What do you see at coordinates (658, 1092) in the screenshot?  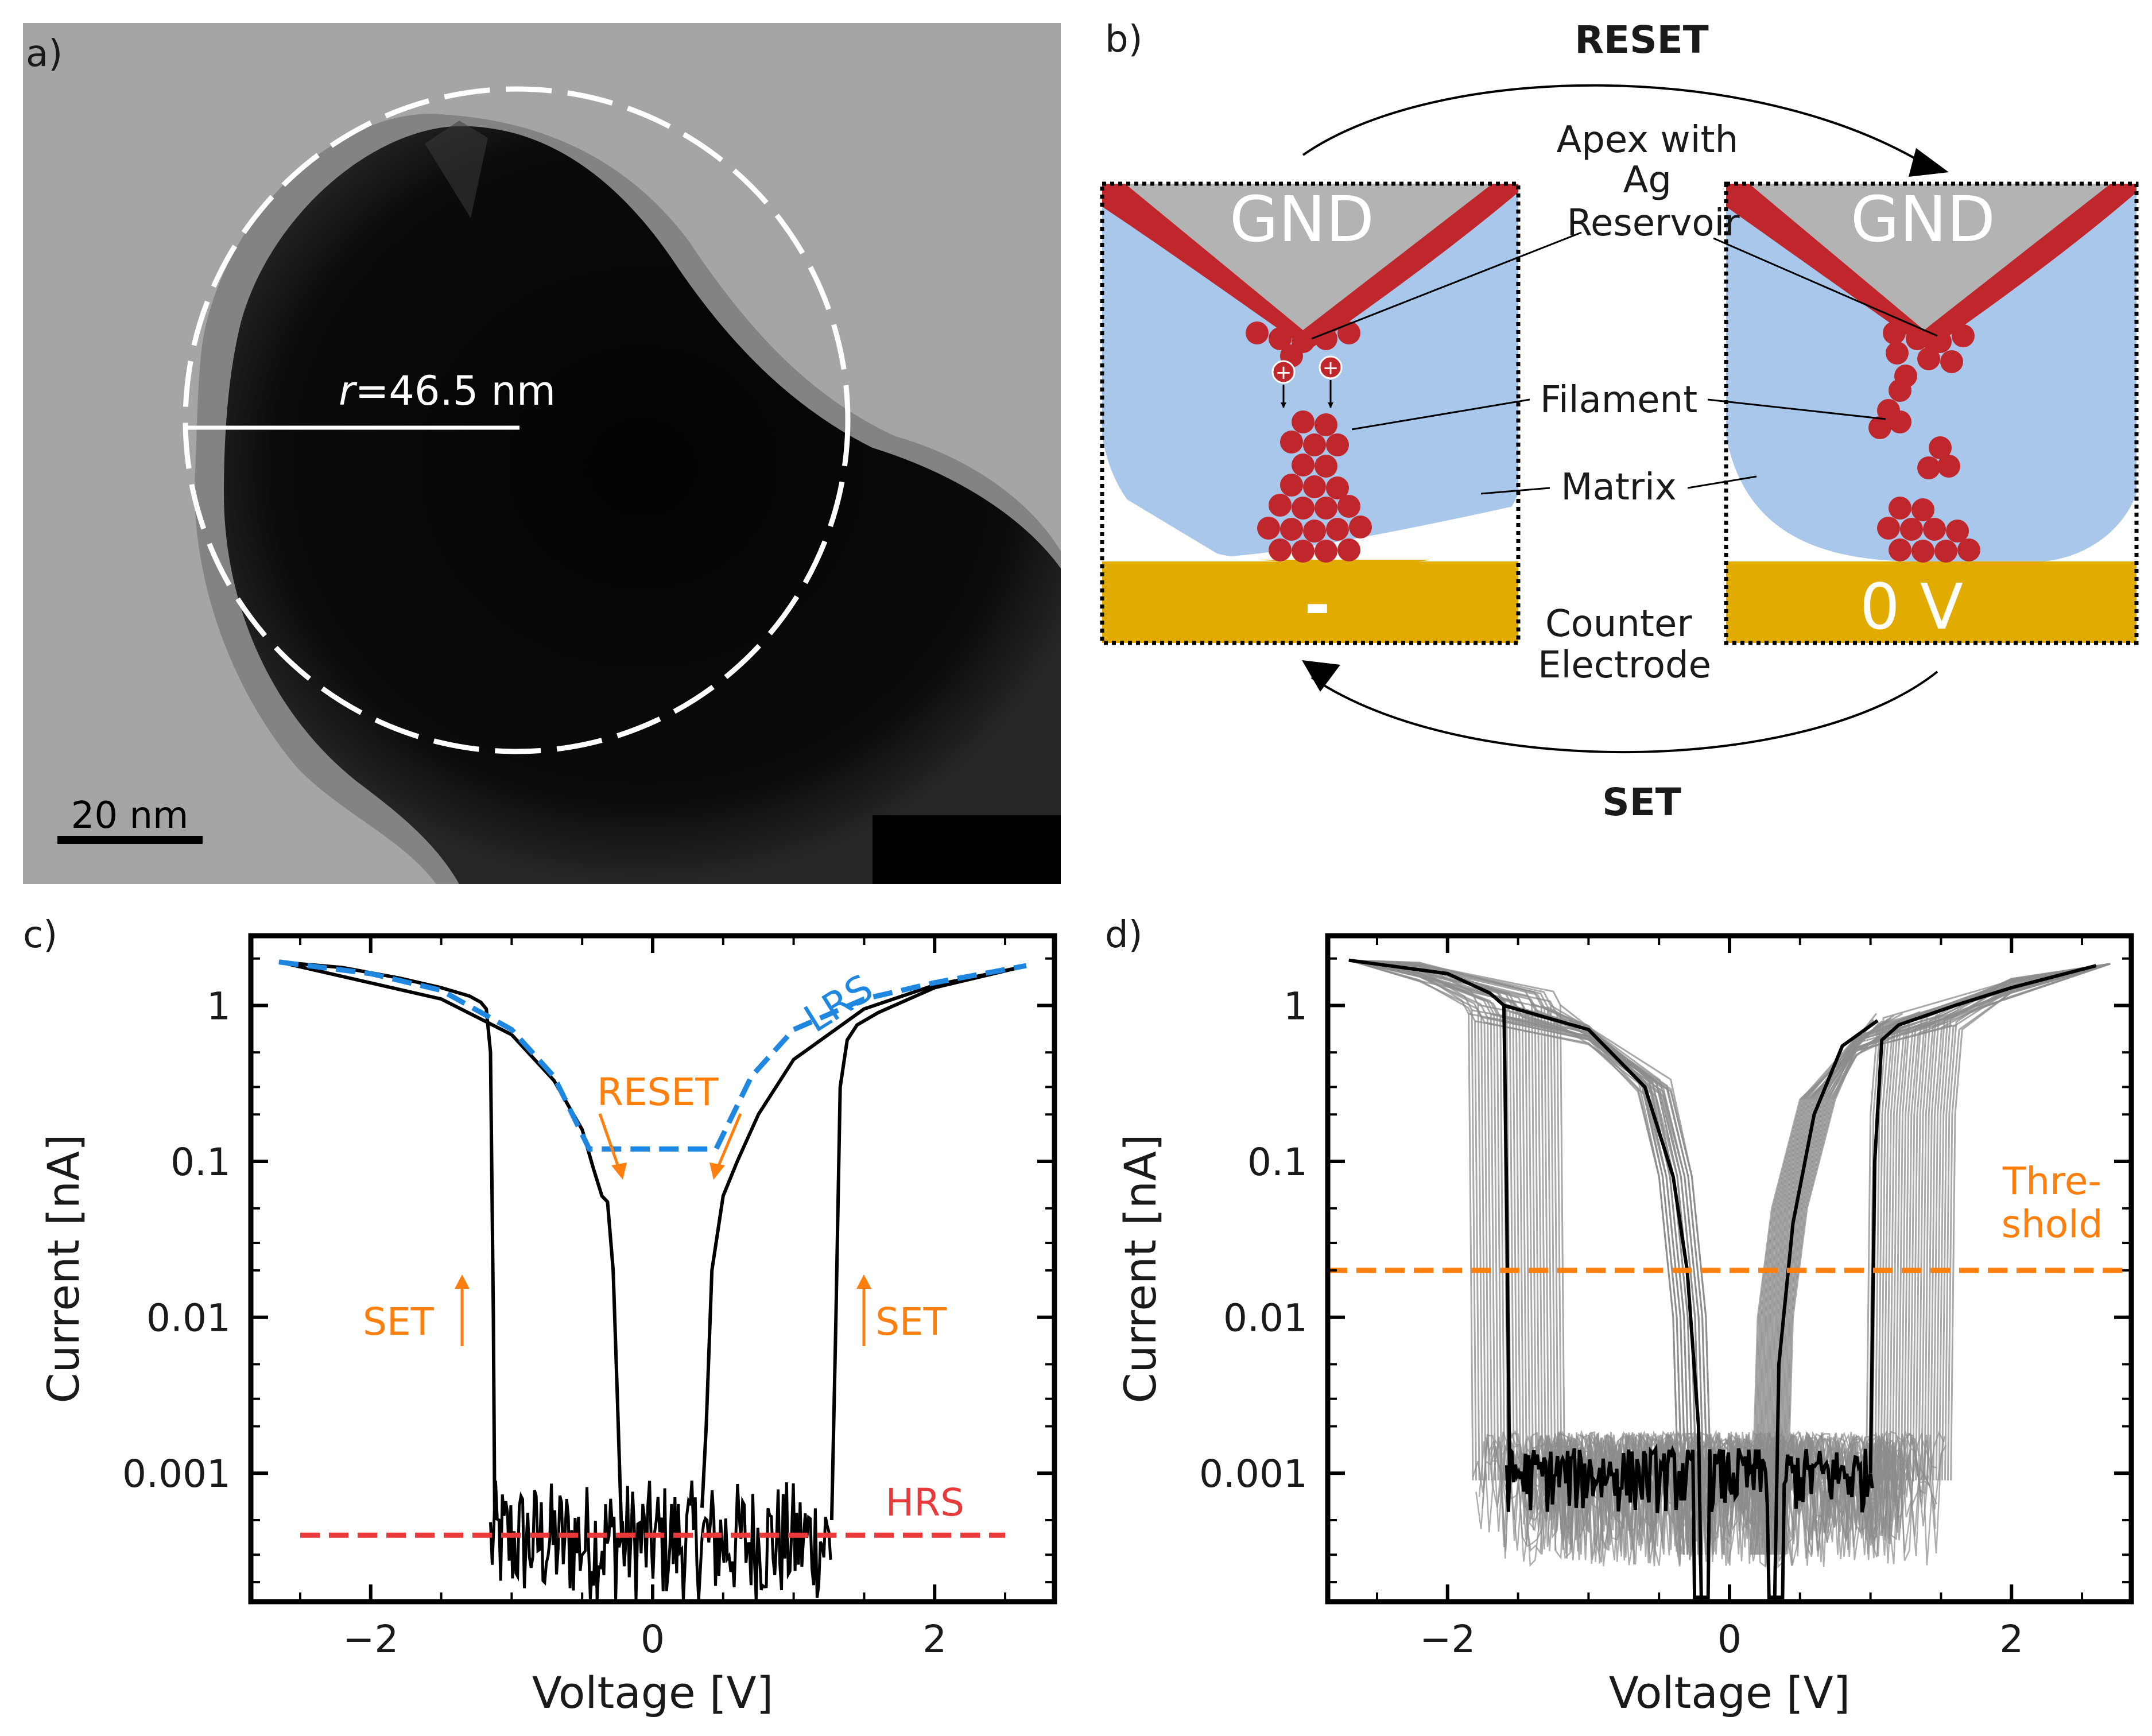 I see `reset-label: RESET` at bounding box center [658, 1092].